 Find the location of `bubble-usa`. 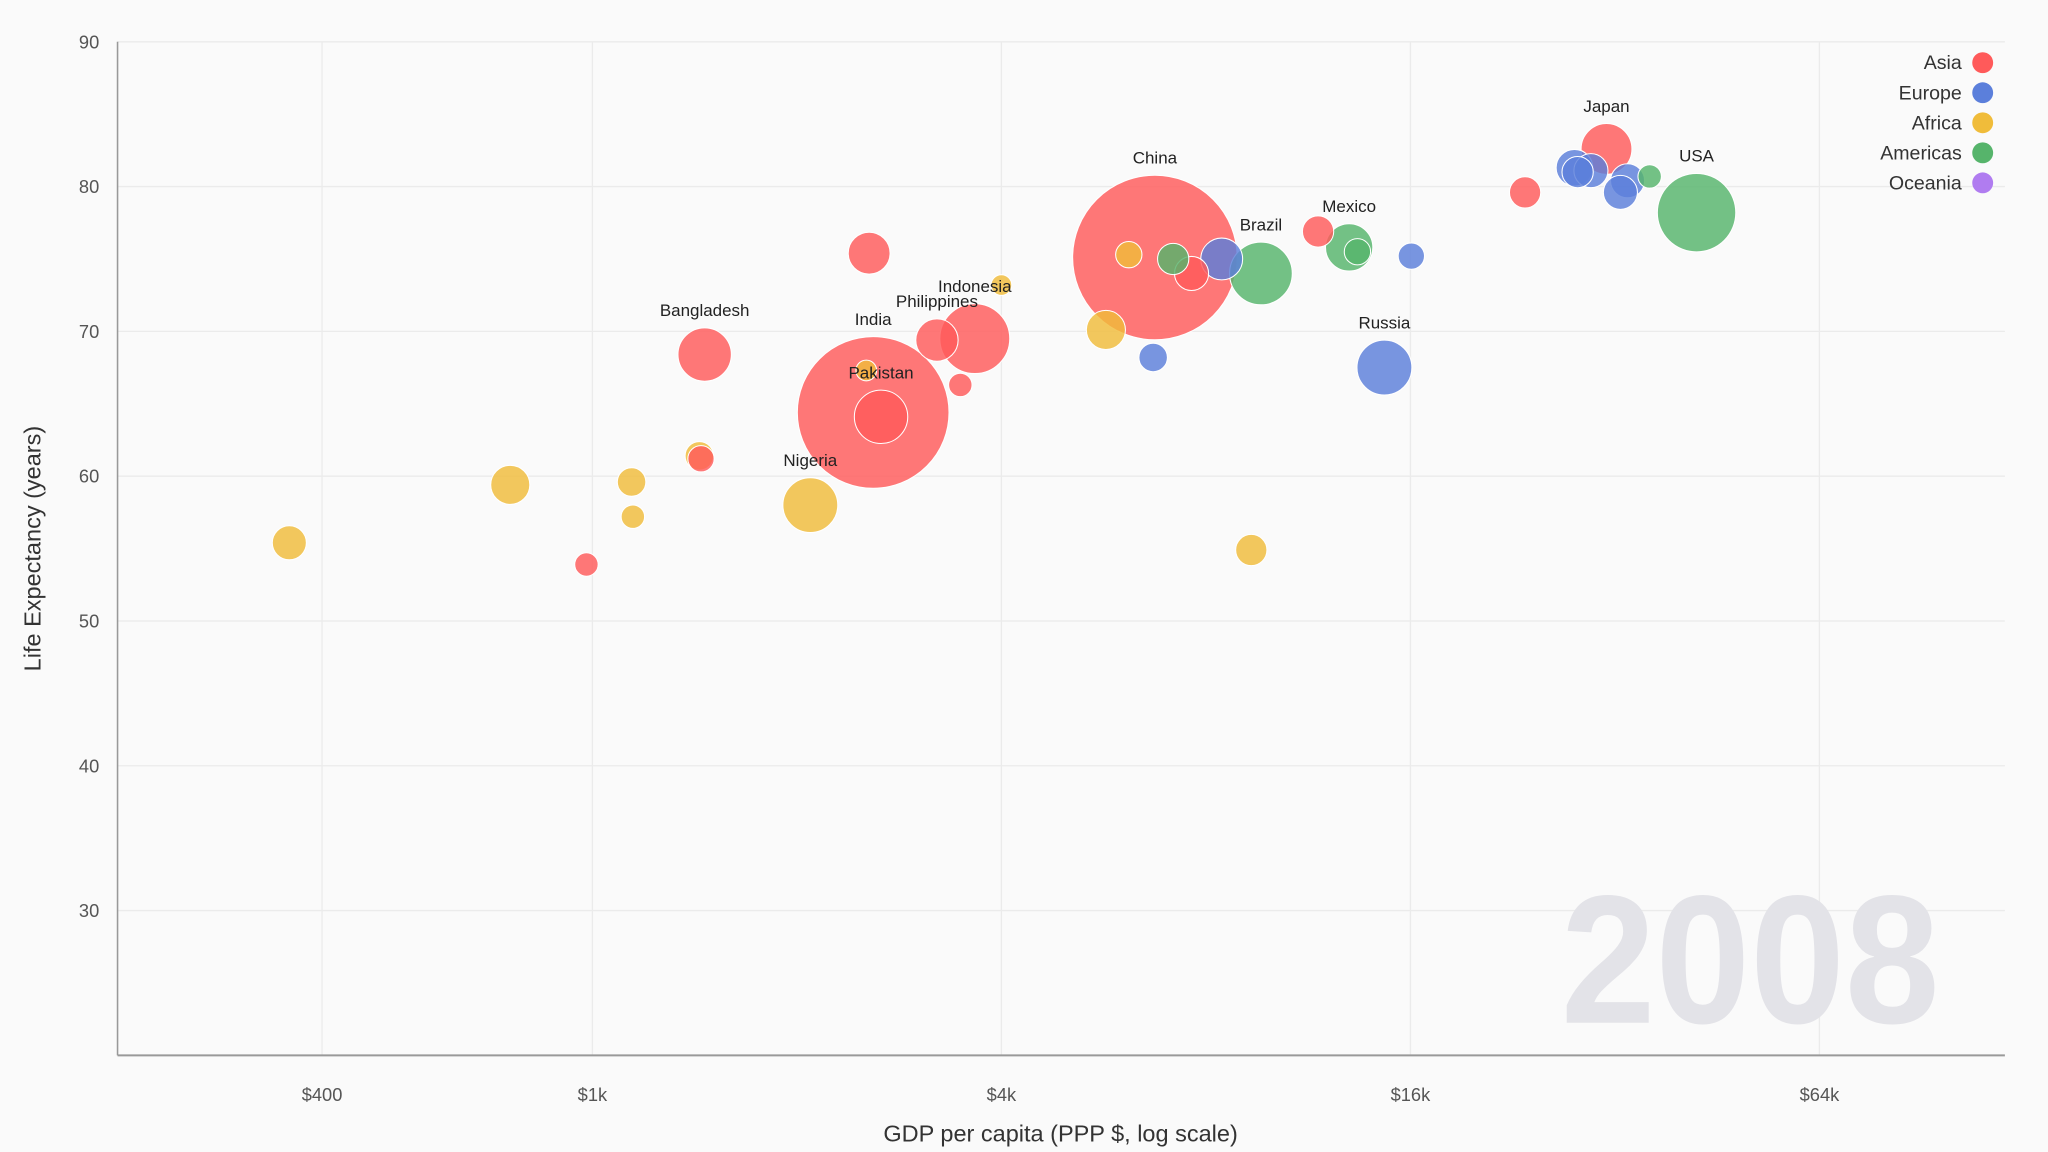

bubble-usa is located at coordinates (1696, 212).